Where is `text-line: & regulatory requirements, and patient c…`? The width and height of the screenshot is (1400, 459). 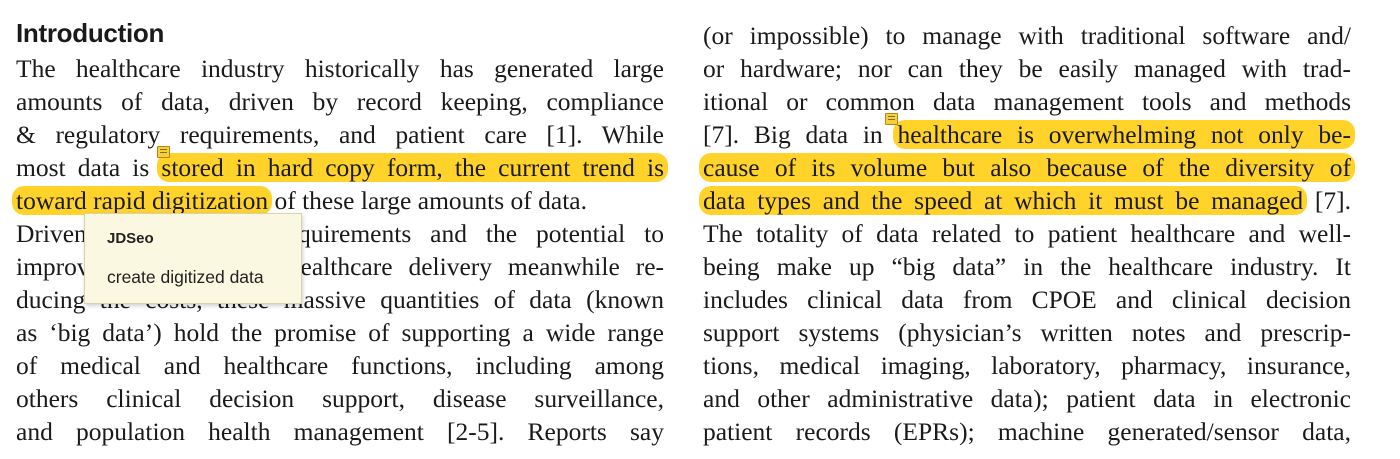 text-line: & regulatory requirements, and patient c… is located at coordinates (340, 134).